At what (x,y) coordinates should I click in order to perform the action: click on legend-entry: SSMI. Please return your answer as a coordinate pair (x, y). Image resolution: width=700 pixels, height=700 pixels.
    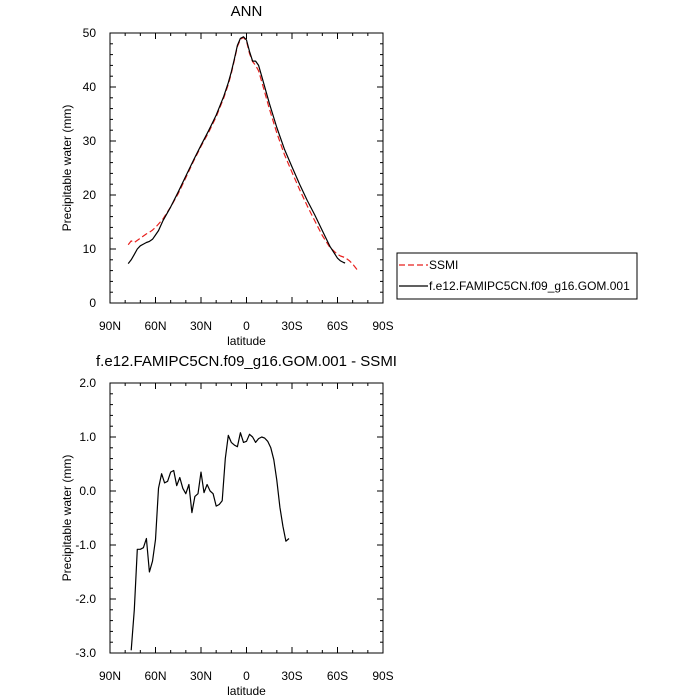
    Looking at the image, I should click on (443, 265).